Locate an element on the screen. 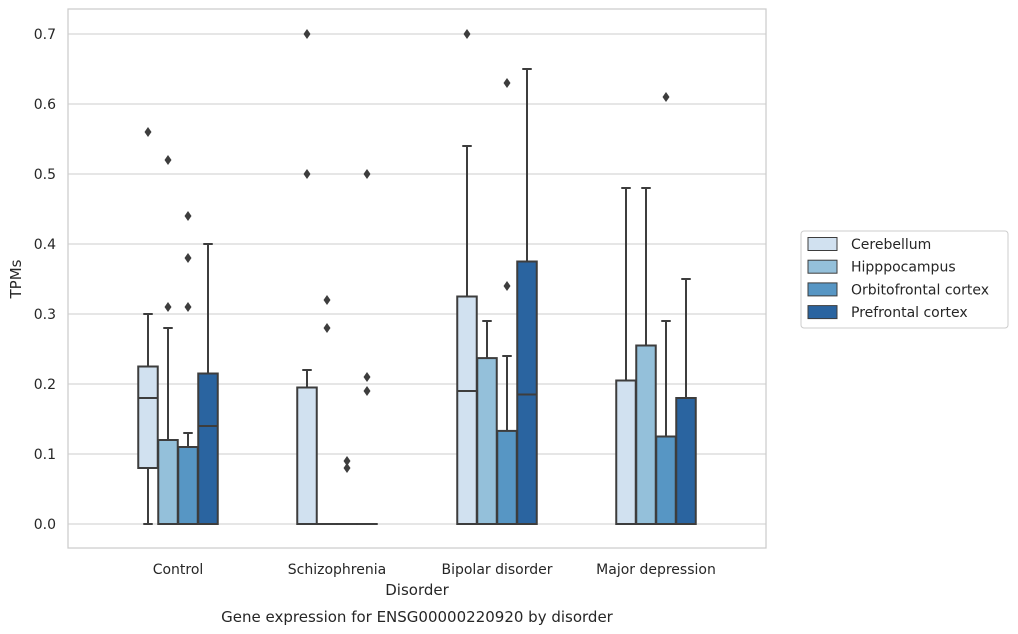  y-tick-label: 0.7 is located at coordinates (45, 35).